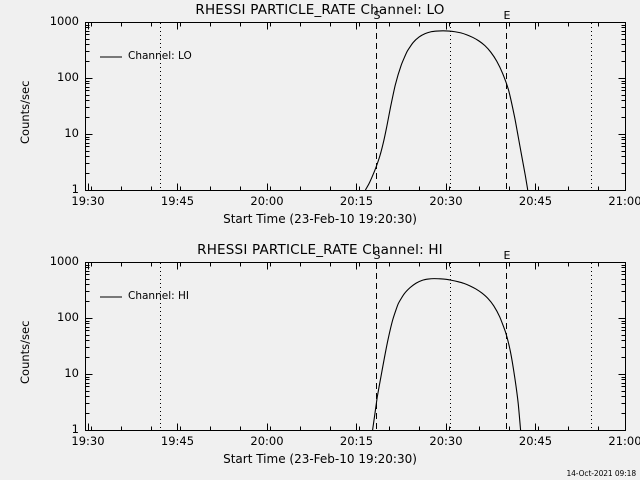  Describe the element at coordinates (320, 250) in the screenshot. I see `panel-title-hi: RHESSI PARTICLE_RATE Channel: HI` at that location.